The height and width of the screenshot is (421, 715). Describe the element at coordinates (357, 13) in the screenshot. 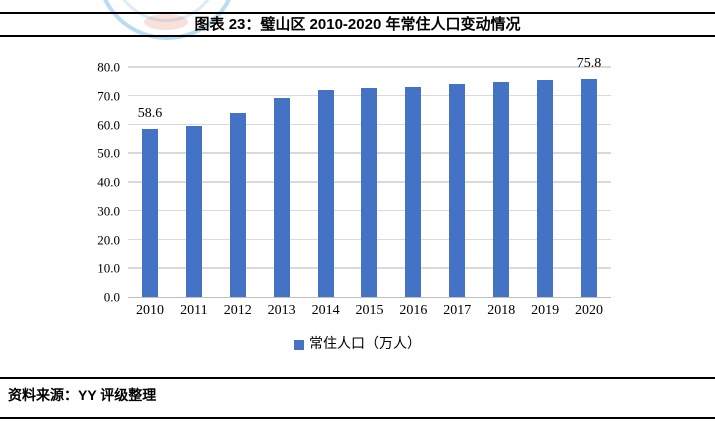

I see `top-divider` at that location.